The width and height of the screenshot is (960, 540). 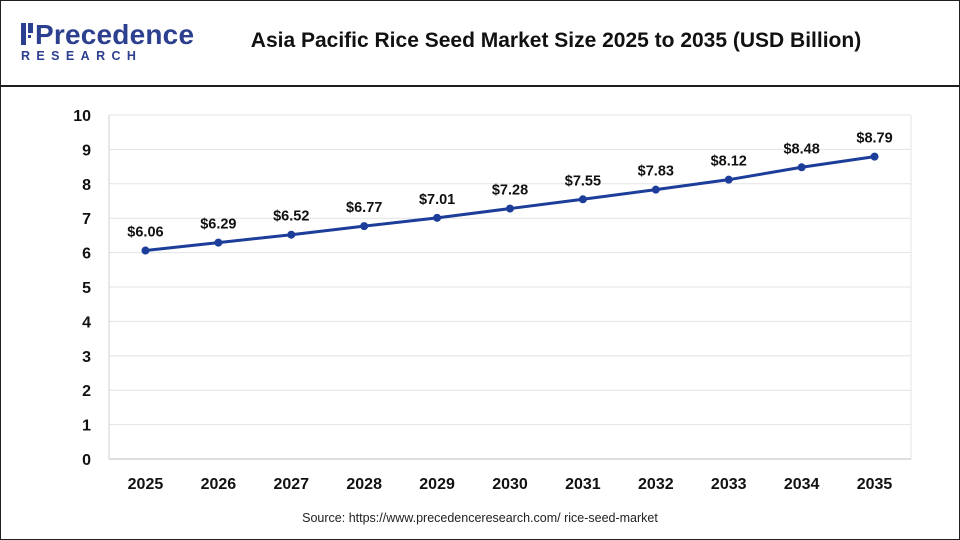 What do you see at coordinates (218, 225) in the screenshot?
I see `data-label: $6.29` at bounding box center [218, 225].